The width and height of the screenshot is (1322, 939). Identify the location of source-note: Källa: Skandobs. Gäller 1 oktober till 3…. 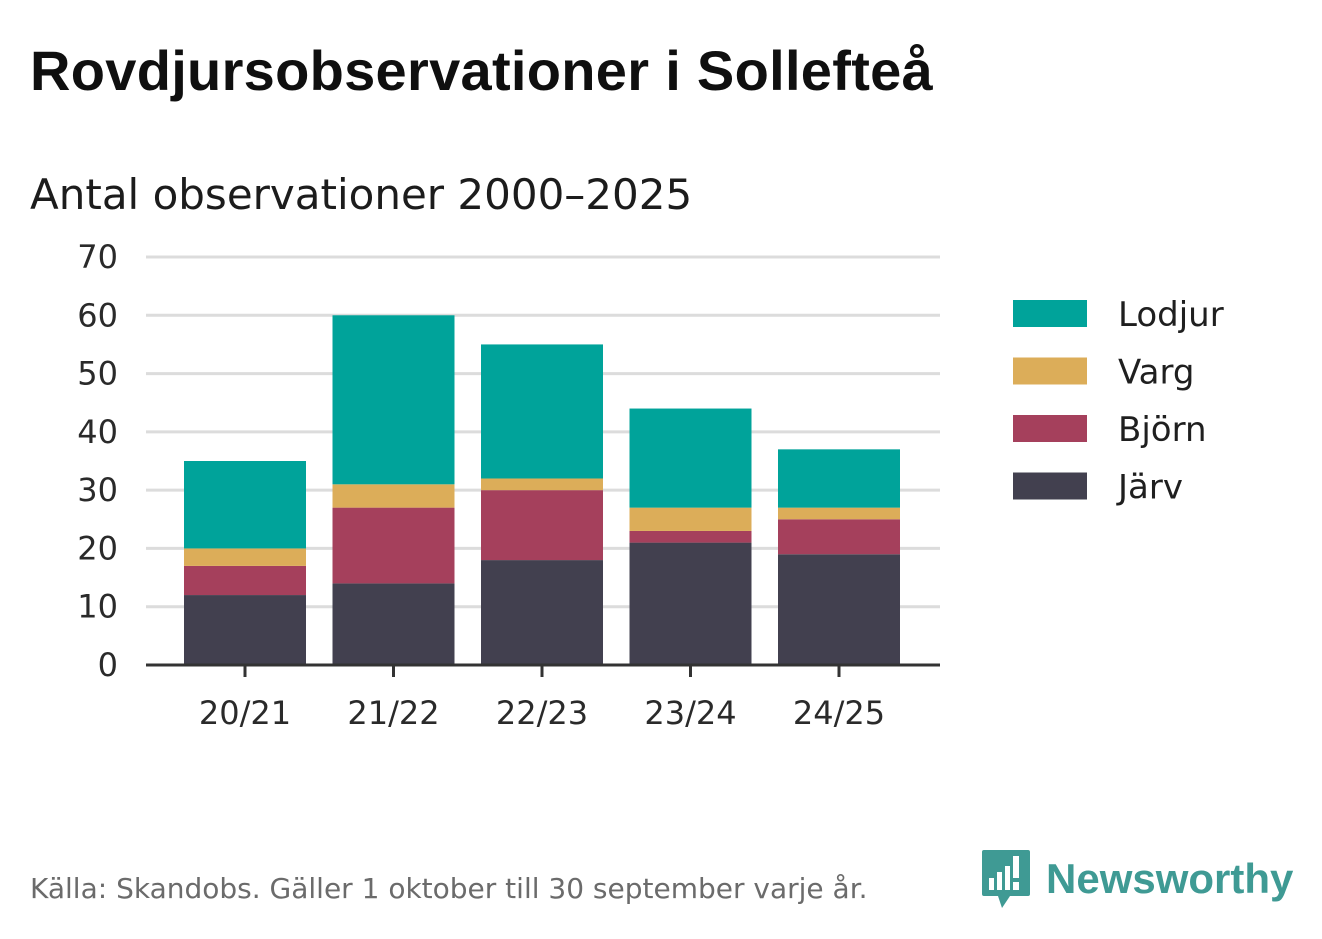
(449, 888).